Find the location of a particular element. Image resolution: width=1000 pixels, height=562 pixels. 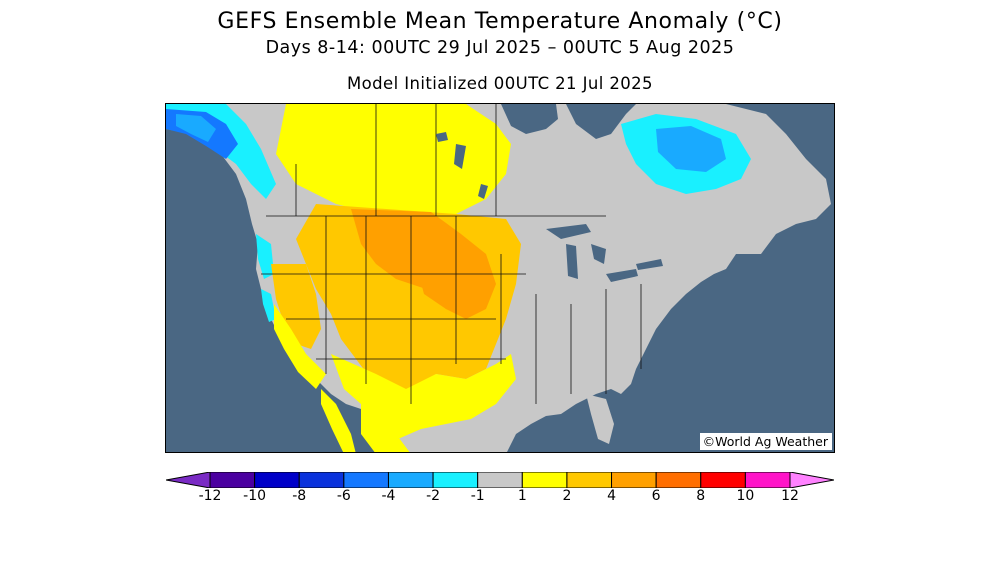

colorbar-tick-label: -10 is located at coordinates (255, 496).